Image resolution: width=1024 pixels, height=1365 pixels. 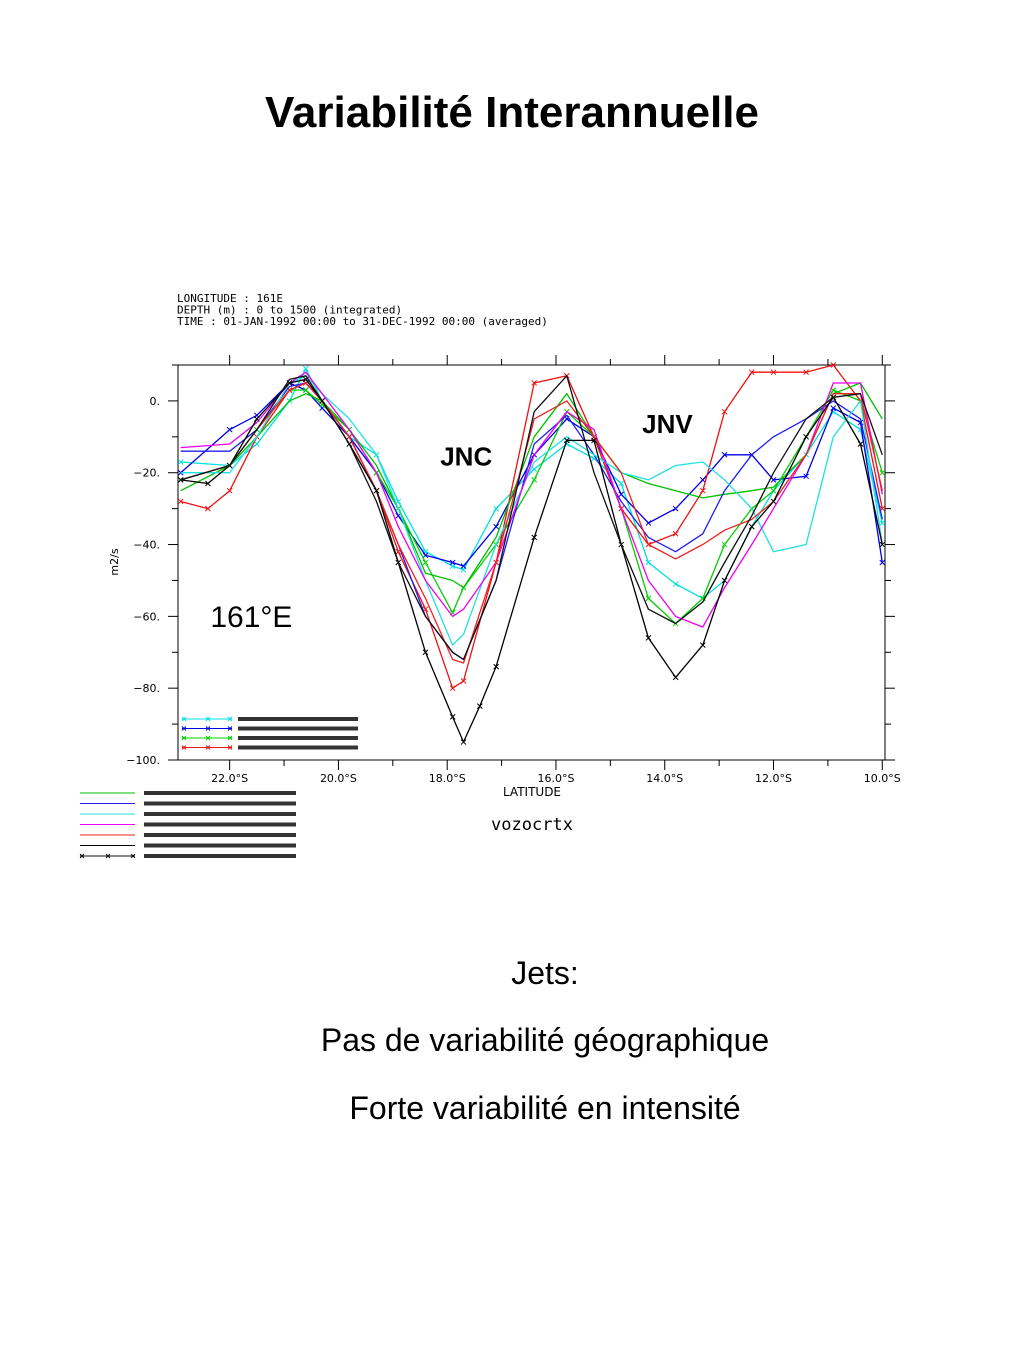 What do you see at coordinates (146, 473) in the screenshot?
I see `y-tick-label: −20.` at bounding box center [146, 473].